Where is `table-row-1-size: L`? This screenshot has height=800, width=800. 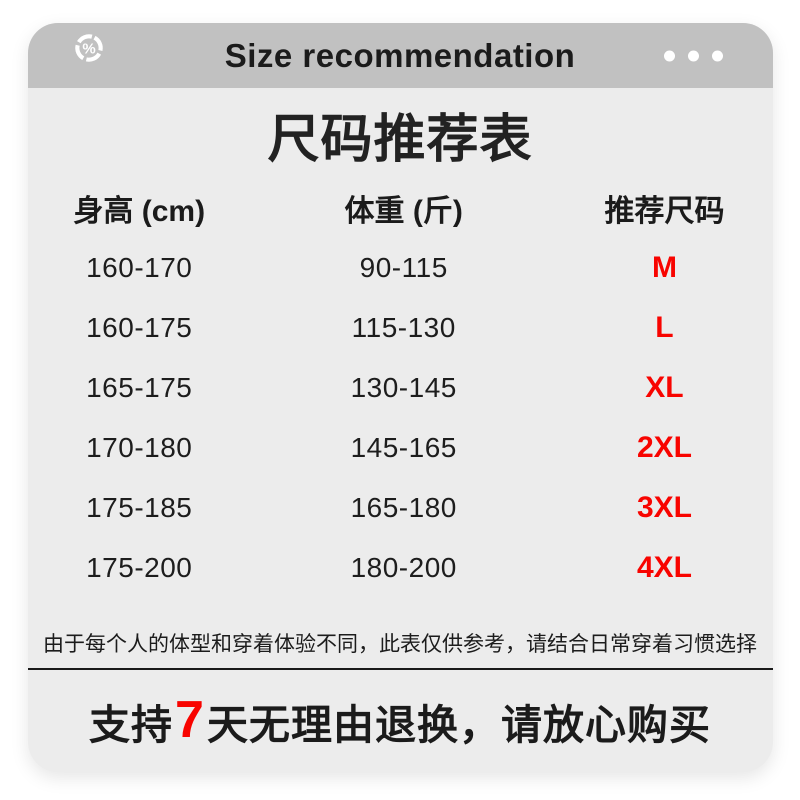
table-row-1-size: L is located at coordinates (664, 327).